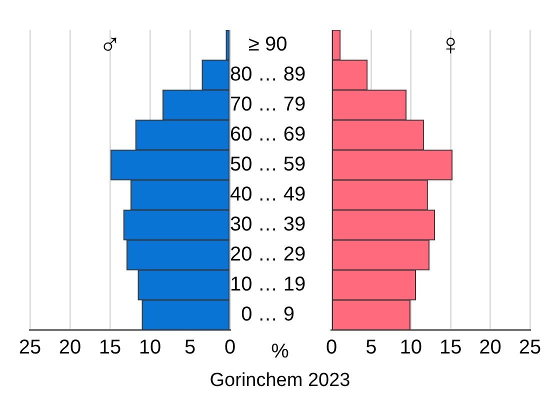 The image size is (560, 400). Describe the element at coordinates (268, 75) in the screenshot. I see `y-tick-label: 80 … 89` at that location.